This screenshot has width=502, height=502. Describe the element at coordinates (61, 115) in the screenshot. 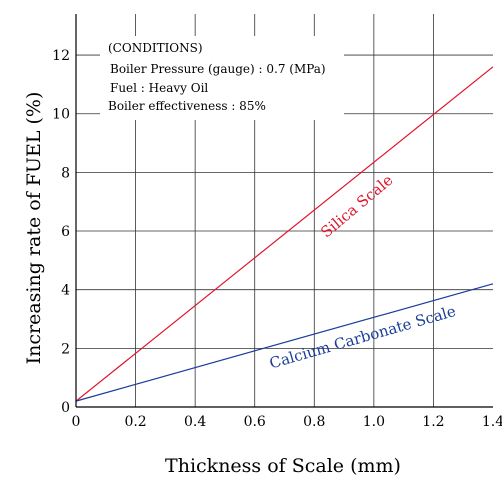

I see `y-tick-label: 10` at that location.